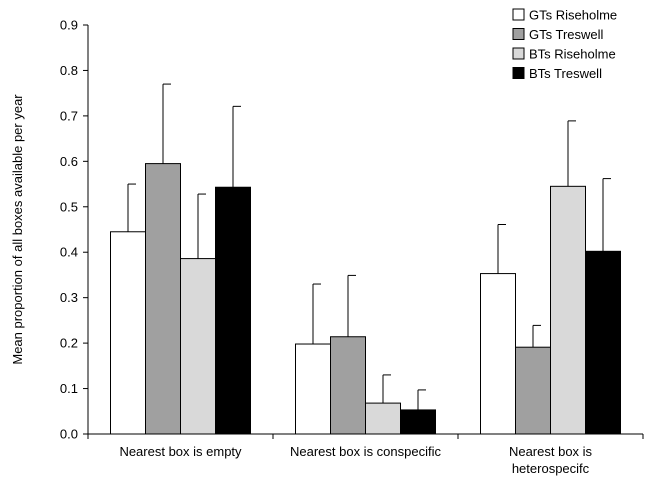  What do you see at coordinates (69, 25) in the screenshot?
I see `y-tick-label: 0.9` at bounding box center [69, 25].